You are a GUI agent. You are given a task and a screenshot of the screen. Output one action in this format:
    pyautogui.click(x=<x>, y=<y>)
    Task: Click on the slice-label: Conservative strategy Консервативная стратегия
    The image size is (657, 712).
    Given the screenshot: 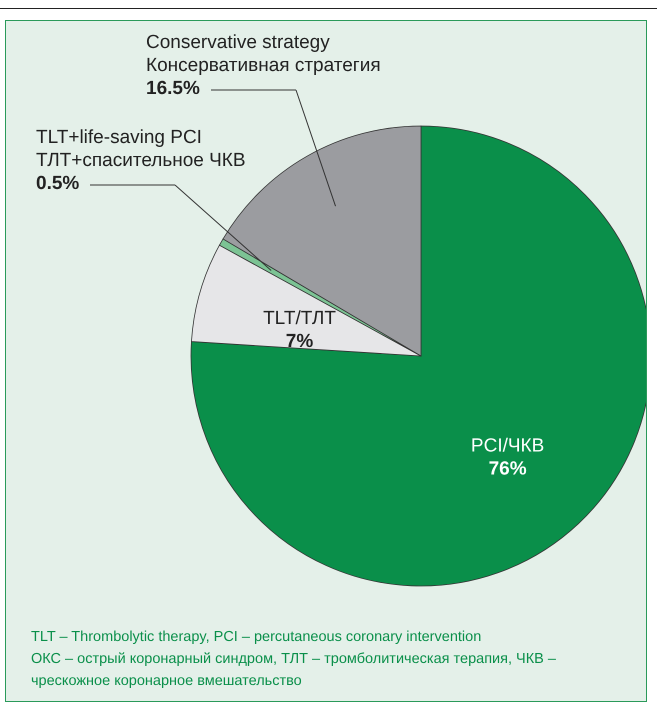 What is the action you would take?
    pyautogui.click(x=263, y=54)
    